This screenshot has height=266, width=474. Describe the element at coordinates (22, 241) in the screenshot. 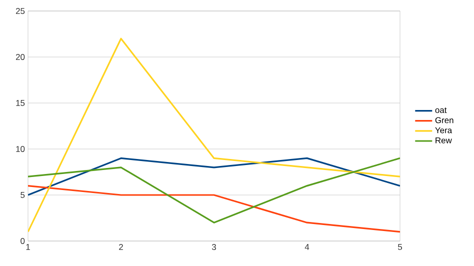

I see `y-tick-label: 0` at that location.